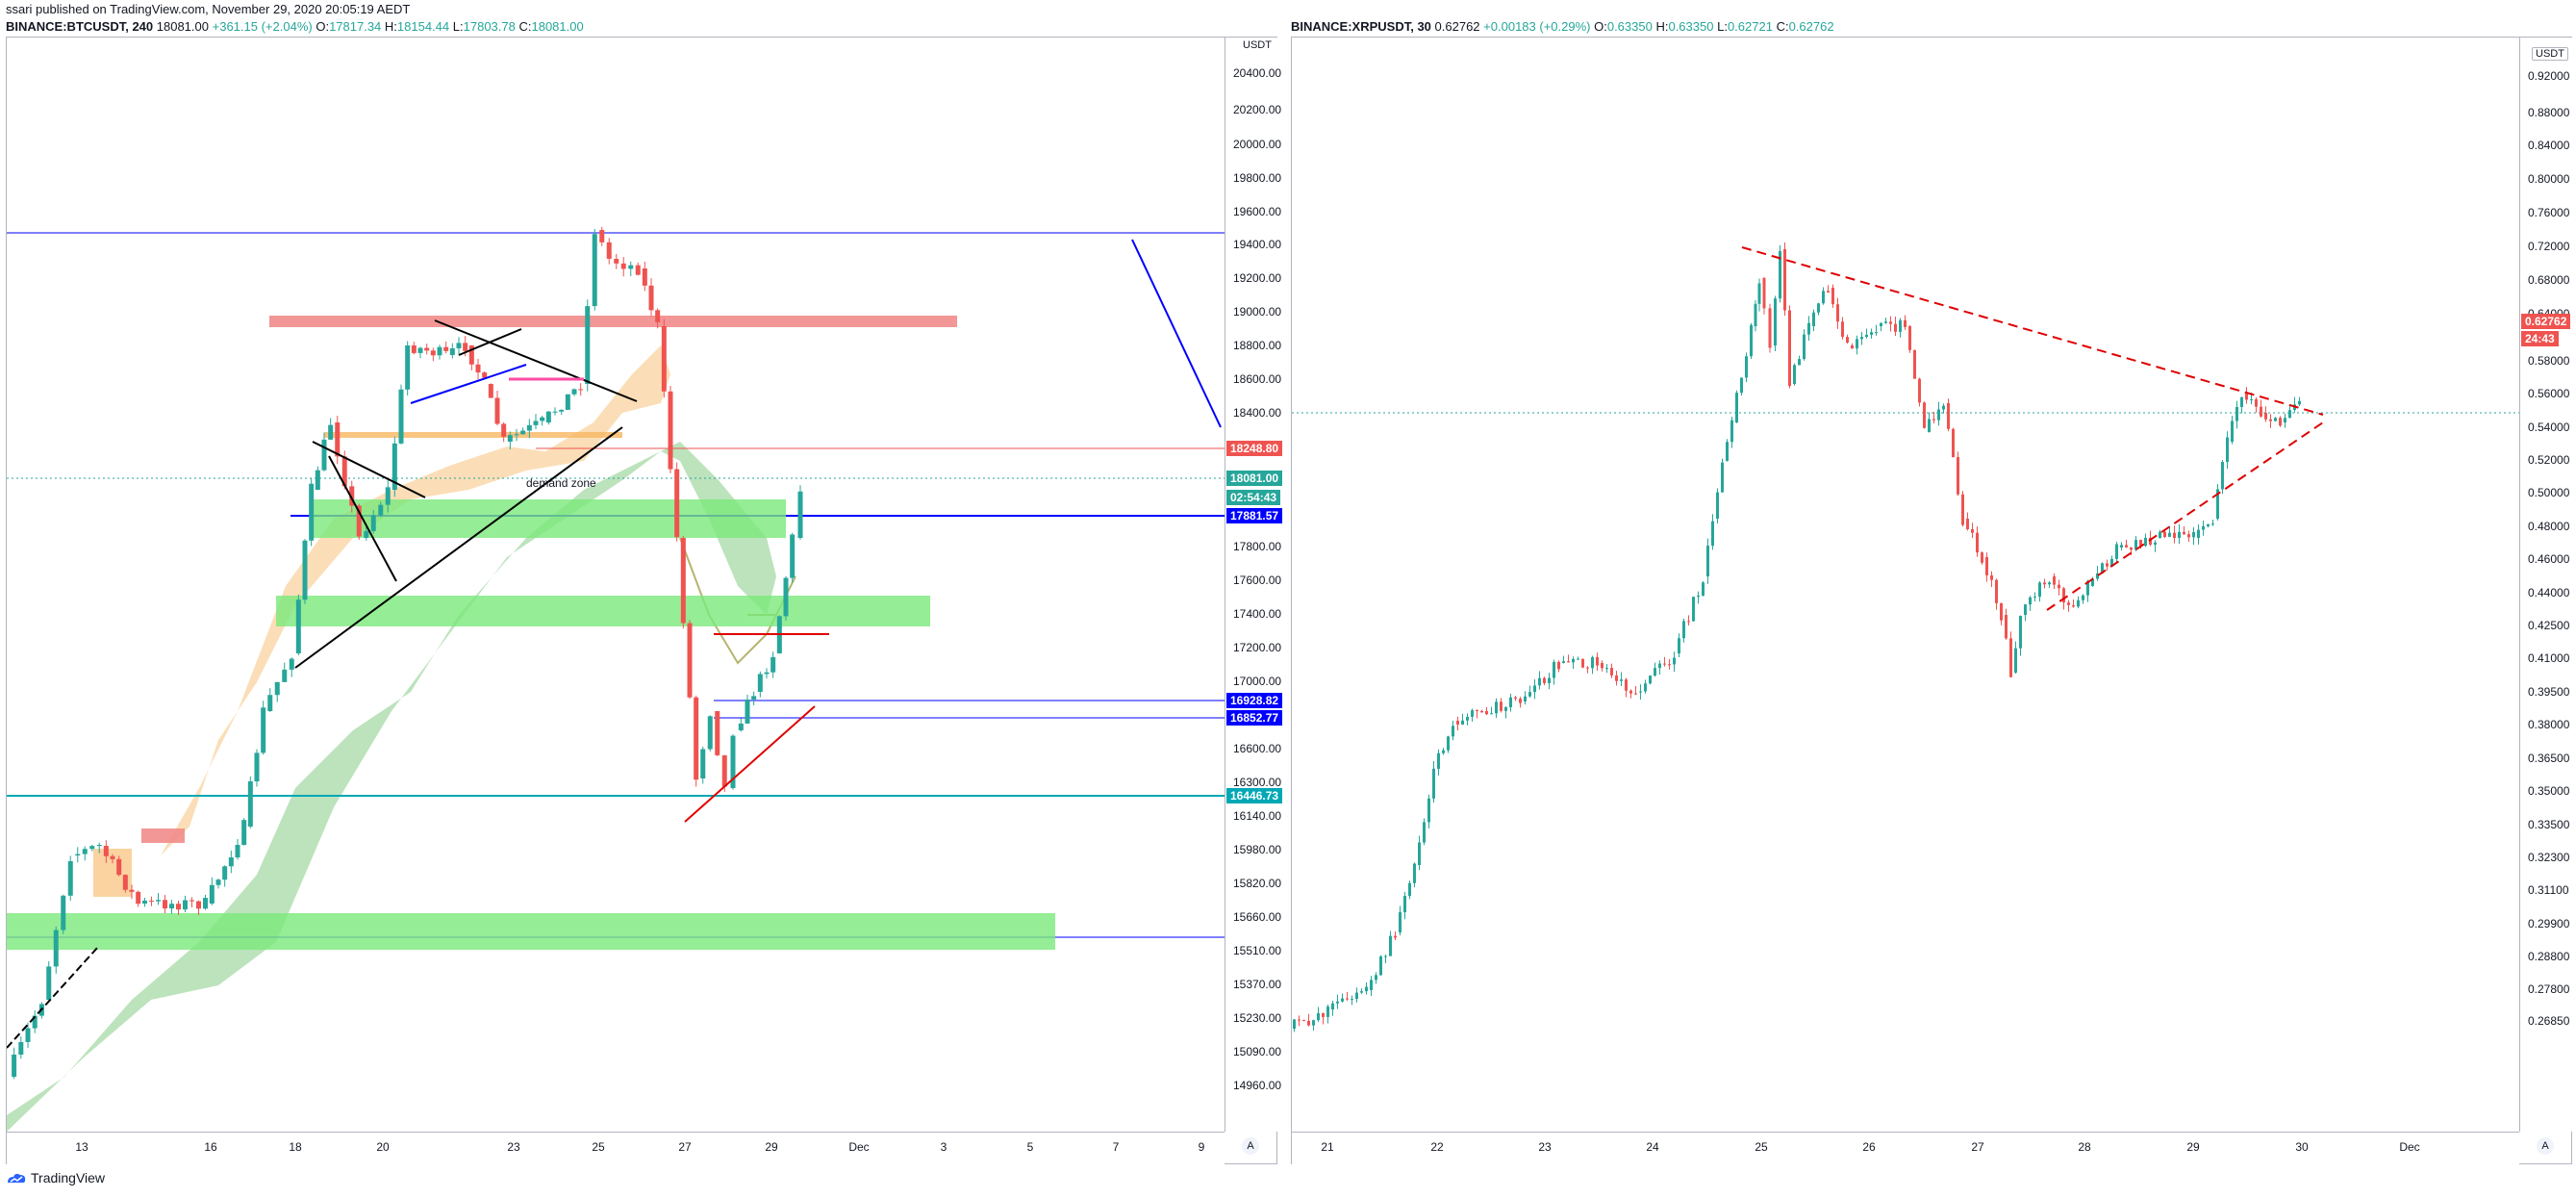 This screenshot has height=1198, width=2576. Describe the element at coordinates (2549, 212) in the screenshot. I see `xrp-y-tick: 0.76000` at that location.